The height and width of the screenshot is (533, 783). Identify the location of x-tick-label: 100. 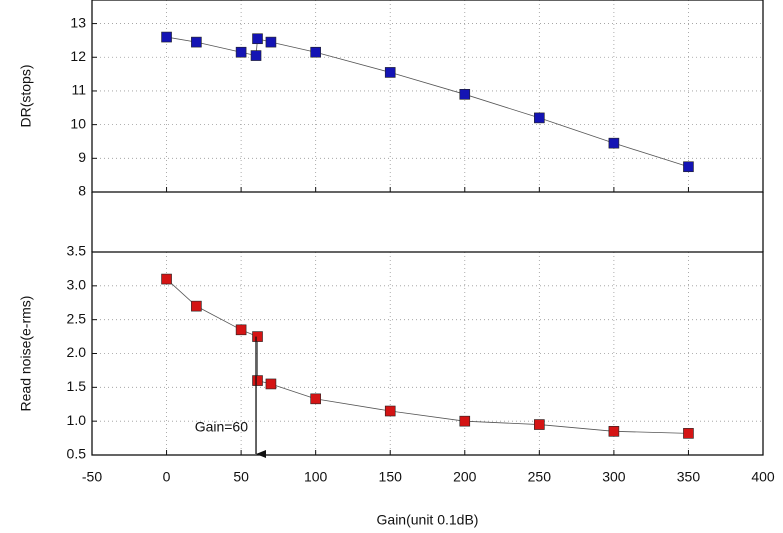
(316, 477).